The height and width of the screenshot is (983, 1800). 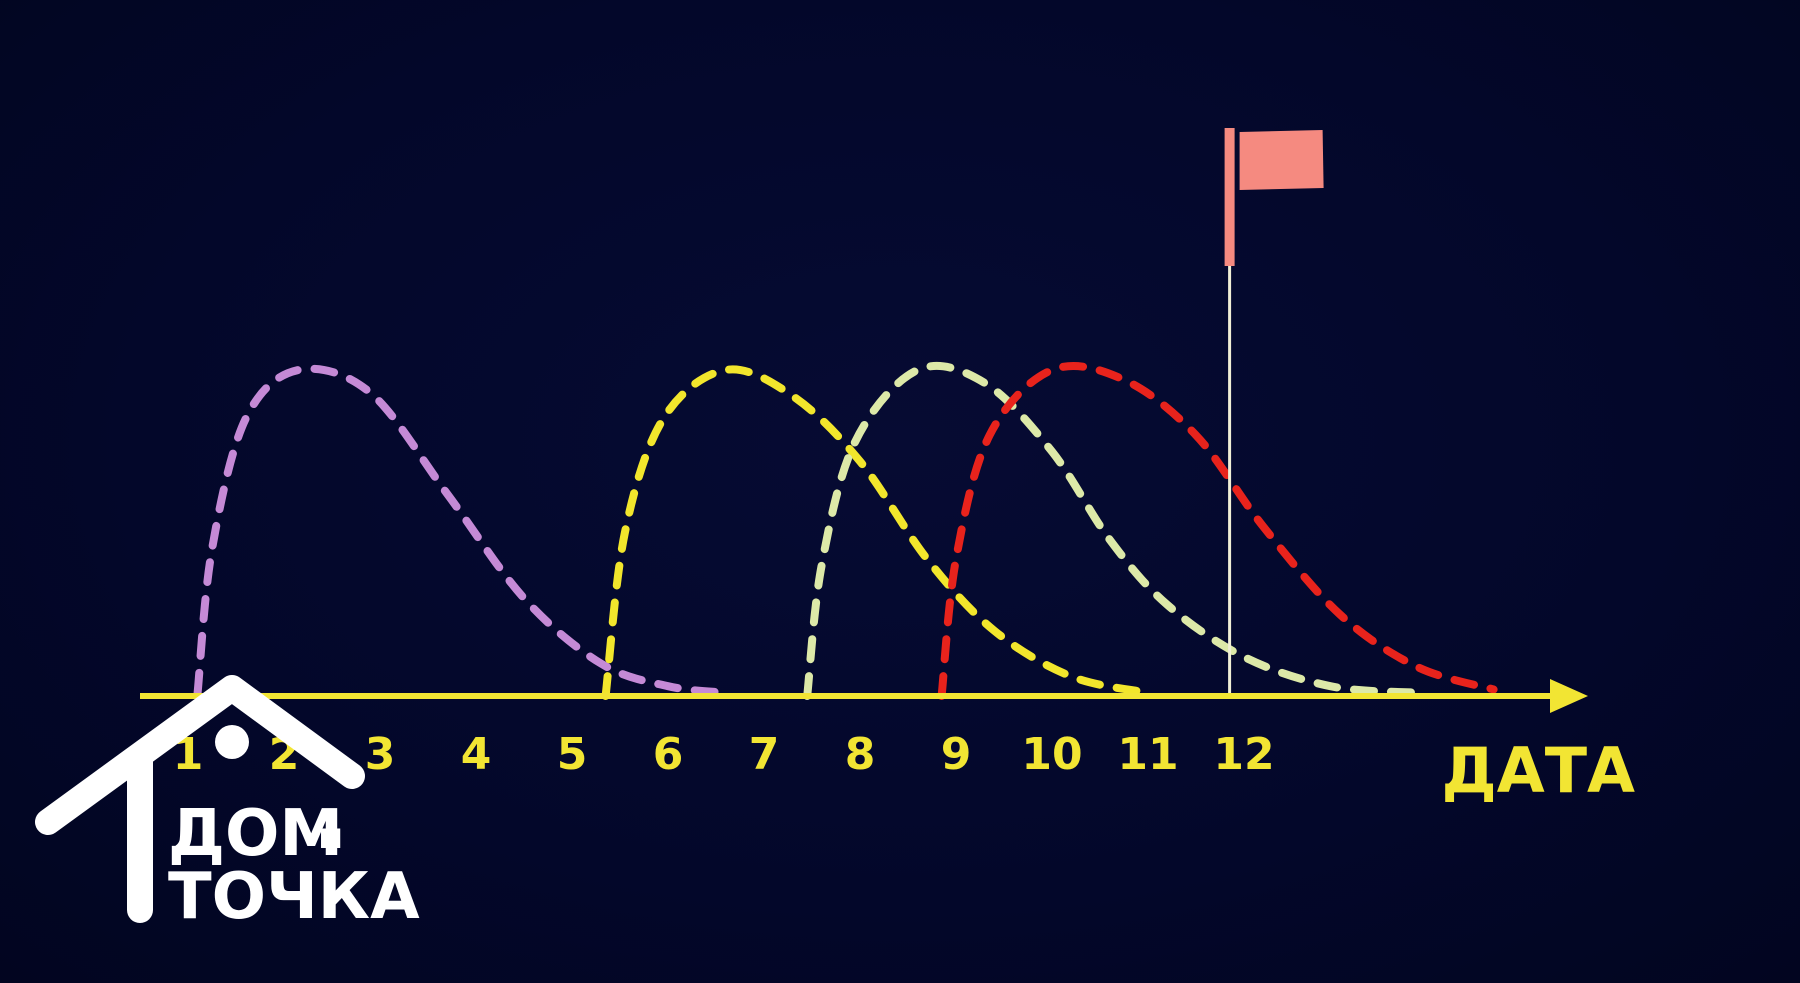 I want to click on logo-house-dot, so click(x=232, y=742).